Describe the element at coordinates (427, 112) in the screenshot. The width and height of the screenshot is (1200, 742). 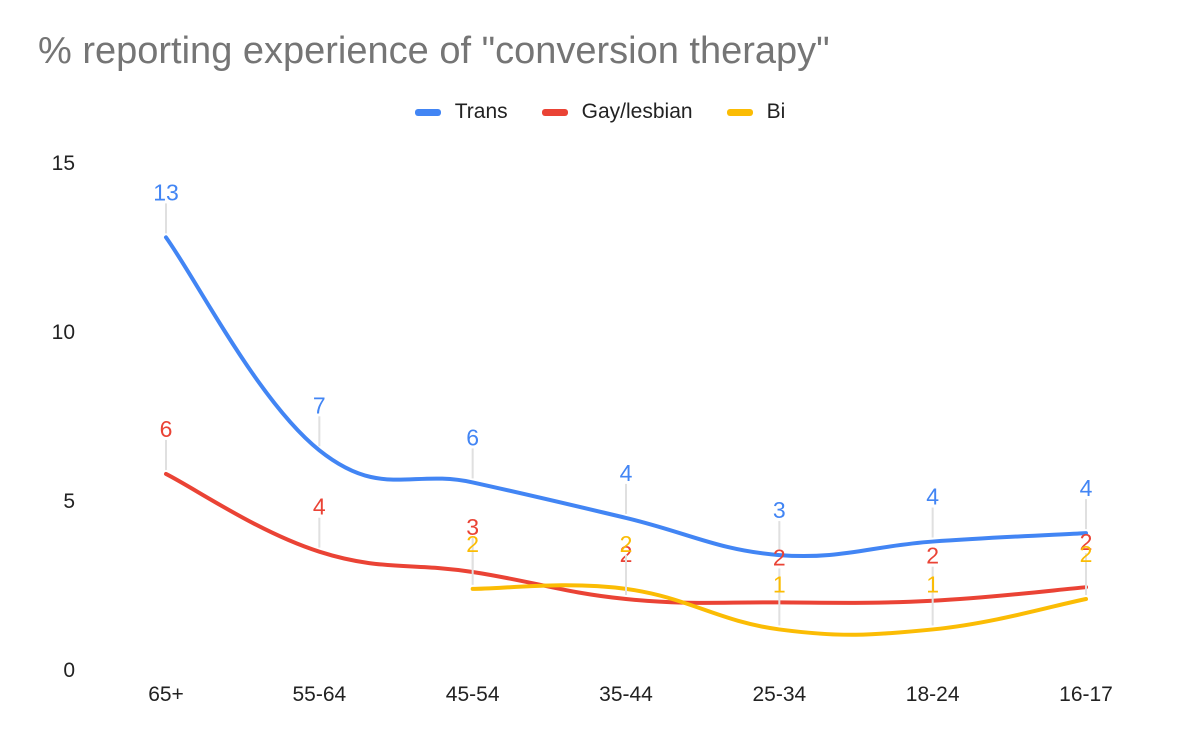
I see `legend-swatch-trans` at that location.